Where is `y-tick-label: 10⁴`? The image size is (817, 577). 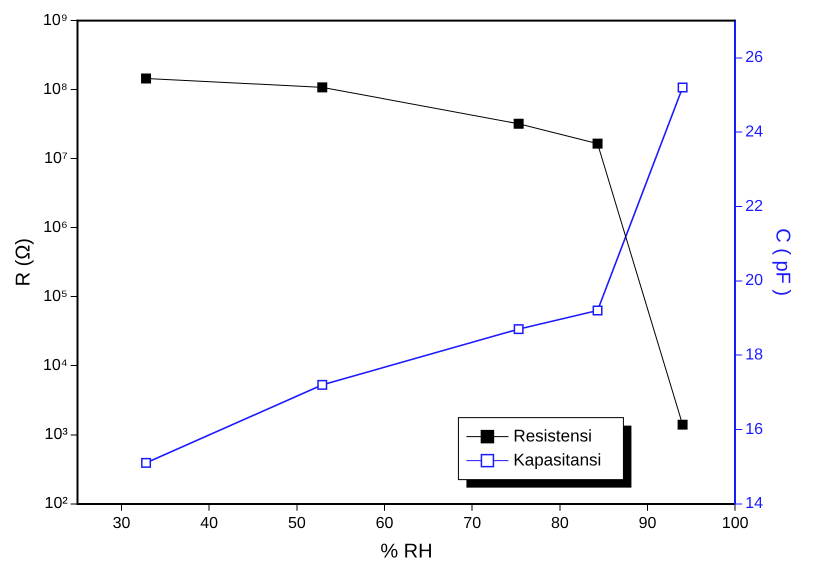 y-tick-label: 10⁴ is located at coordinates (55, 365).